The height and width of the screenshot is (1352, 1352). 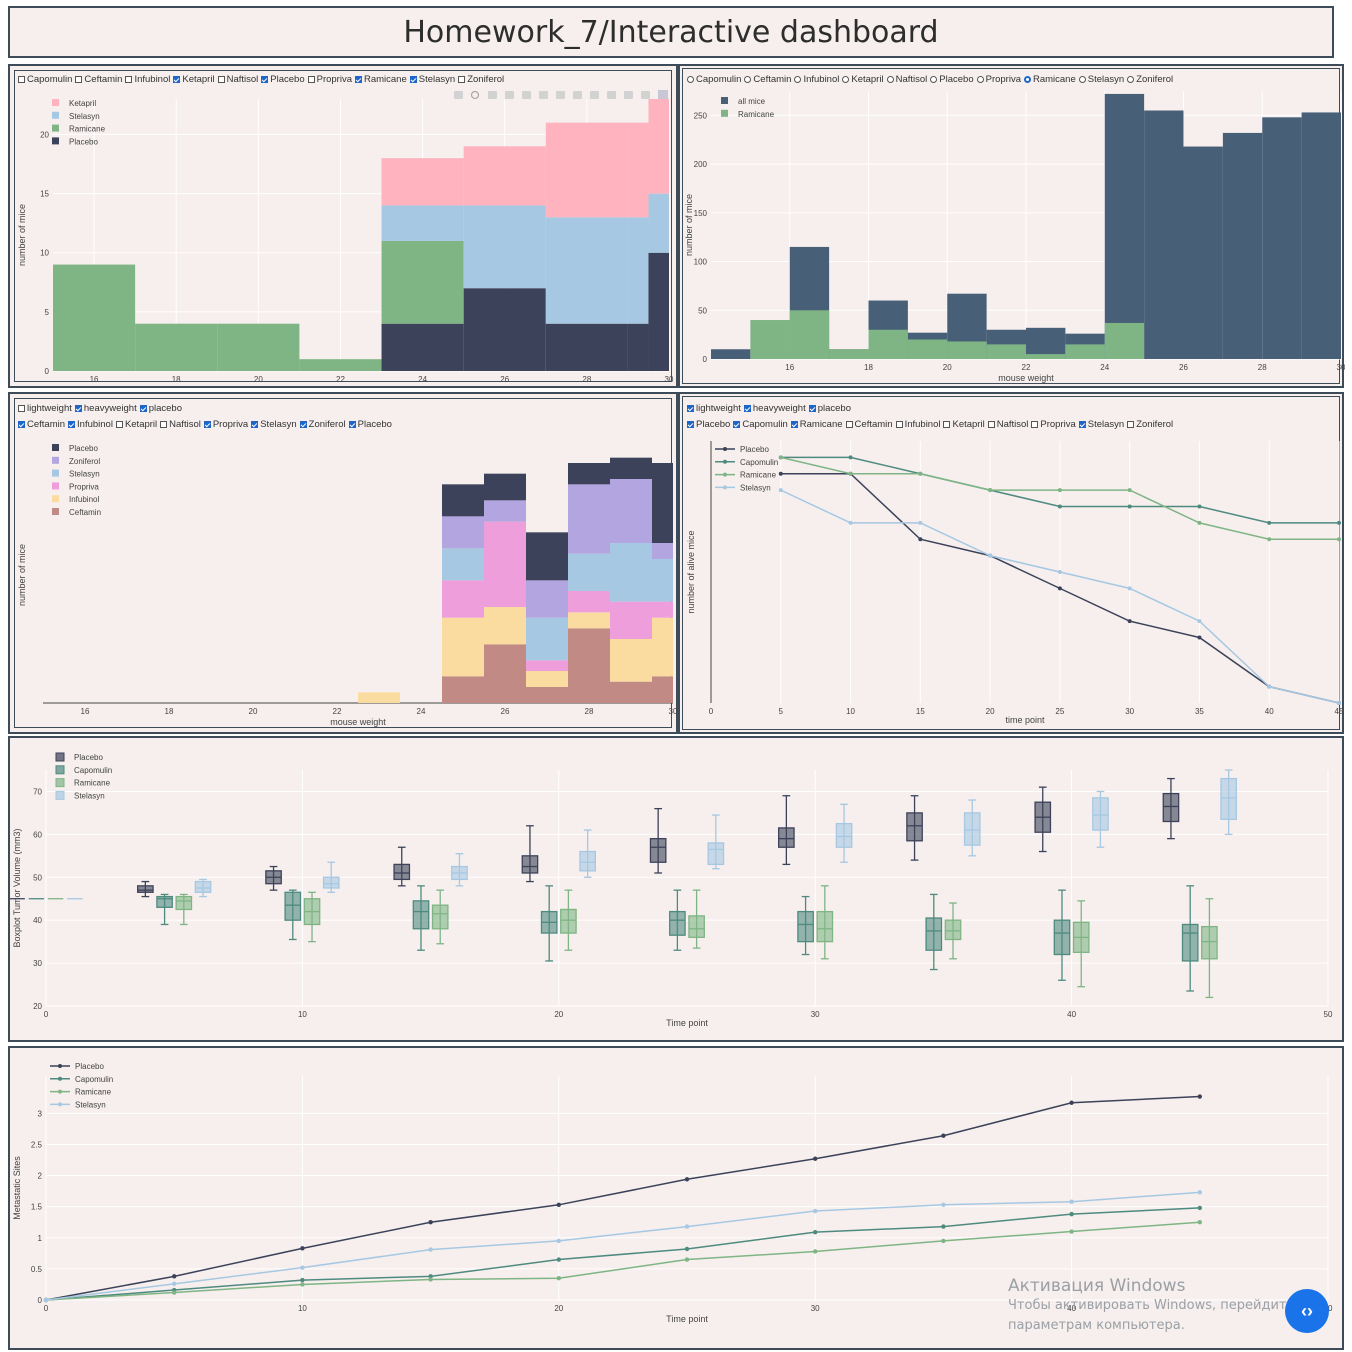 I want to click on point-capomulin, so click(x=687, y=1249).